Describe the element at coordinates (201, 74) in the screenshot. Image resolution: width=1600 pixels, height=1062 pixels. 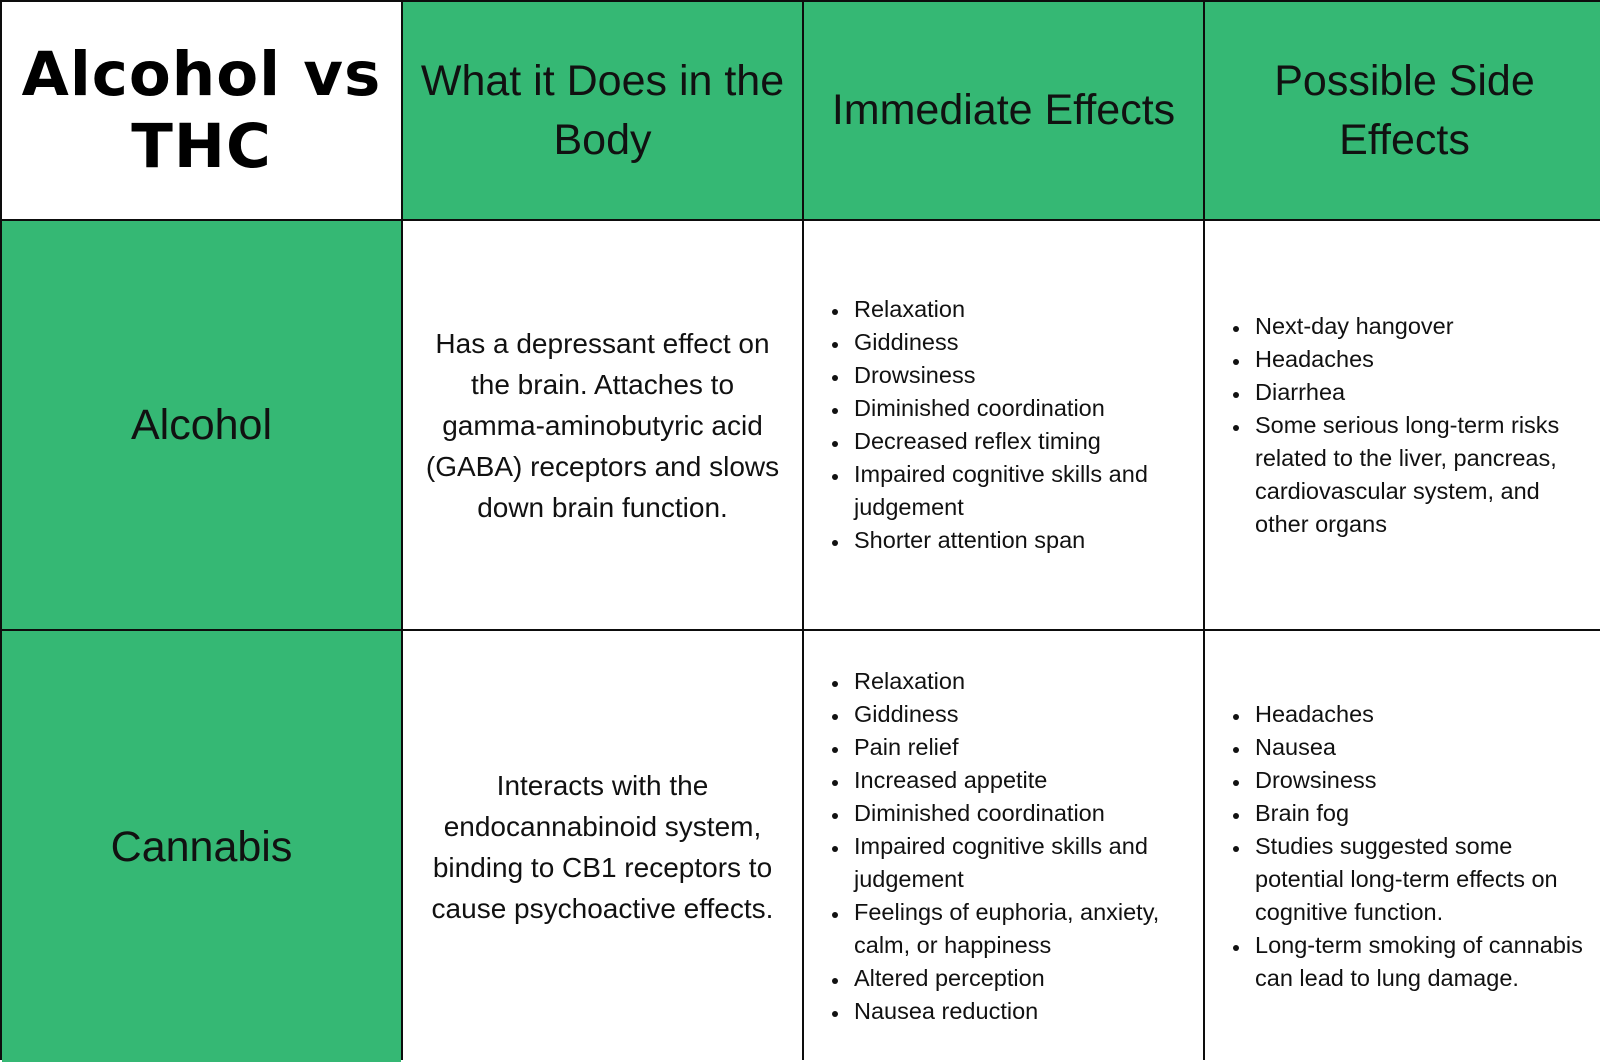
I see `title-line-1: Alcohol vs` at that location.